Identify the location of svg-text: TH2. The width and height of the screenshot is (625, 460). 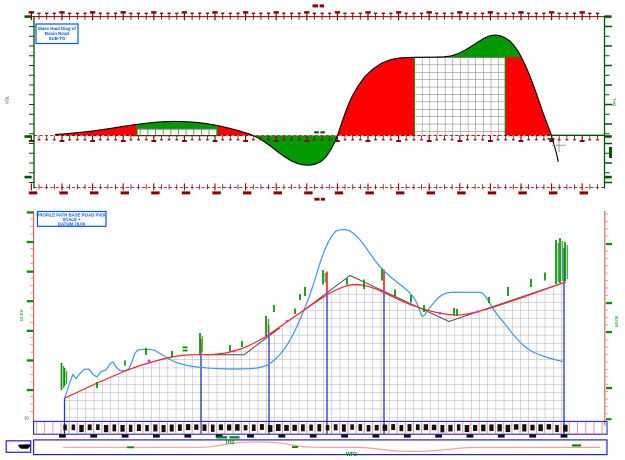
(230, 443).